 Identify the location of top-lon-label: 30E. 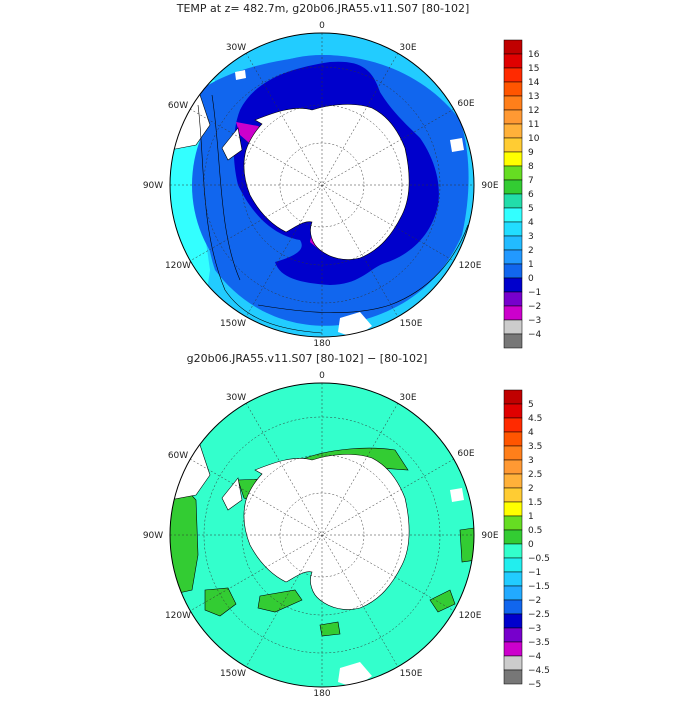
(407, 48).